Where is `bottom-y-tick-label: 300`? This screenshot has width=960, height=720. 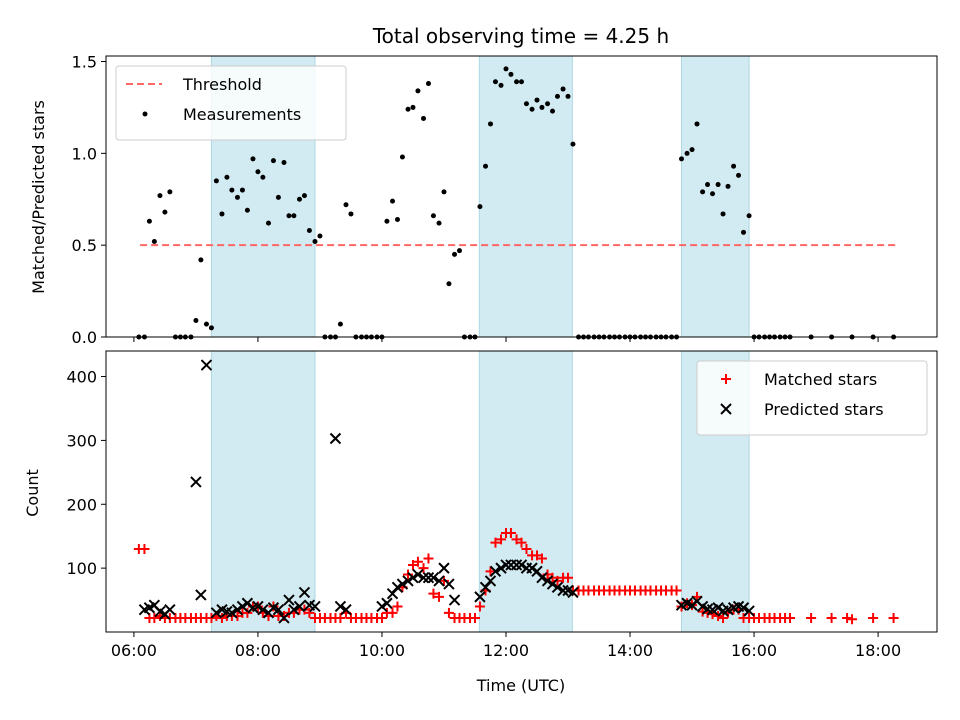
bottom-y-tick-label: 300 is located at coordinates (81, 440).